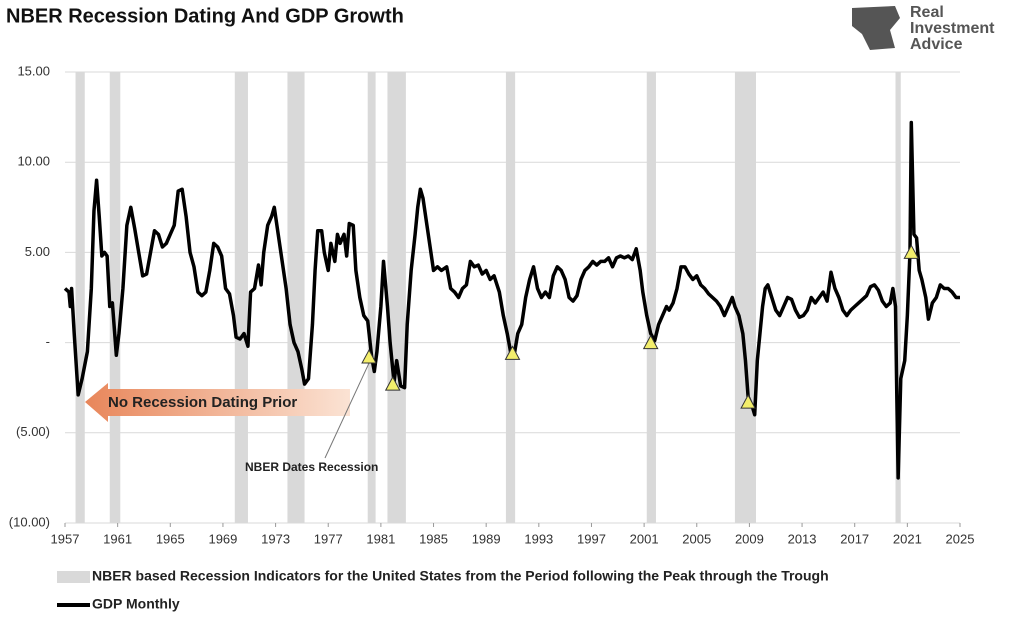 The width and height of the screenshot is (1015, 628). I want to click on x-tick-label: 1969, so click(222, 538).